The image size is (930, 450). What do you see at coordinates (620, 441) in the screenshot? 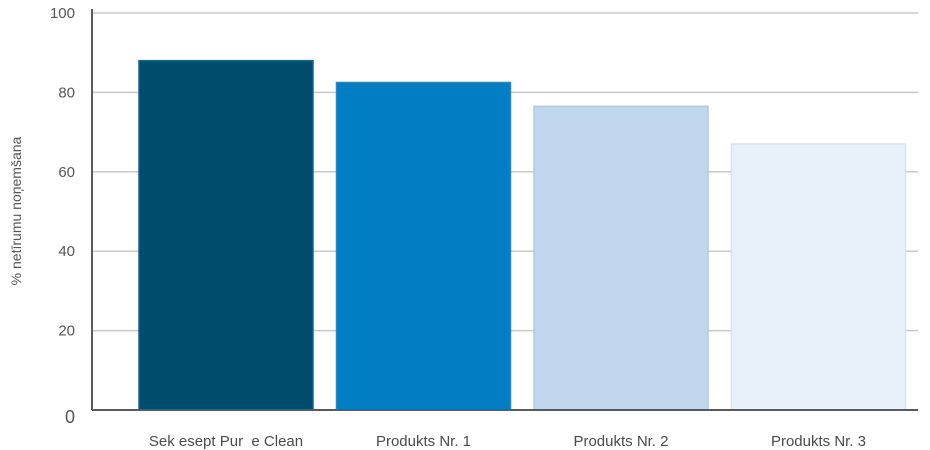
I see `x-category-label: Produkts Nr. 2` at bounding box center [620, 441].